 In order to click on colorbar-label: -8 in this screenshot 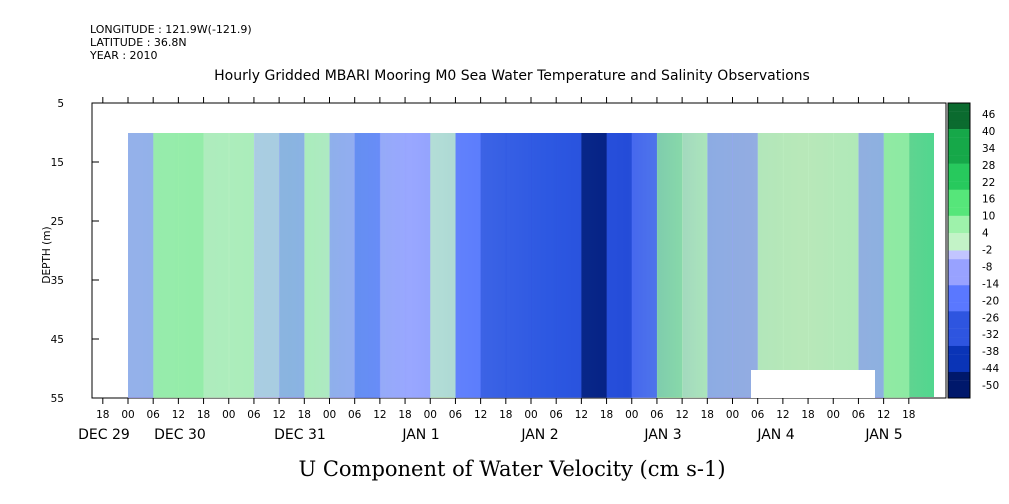, I will do `click(987, 267)`.